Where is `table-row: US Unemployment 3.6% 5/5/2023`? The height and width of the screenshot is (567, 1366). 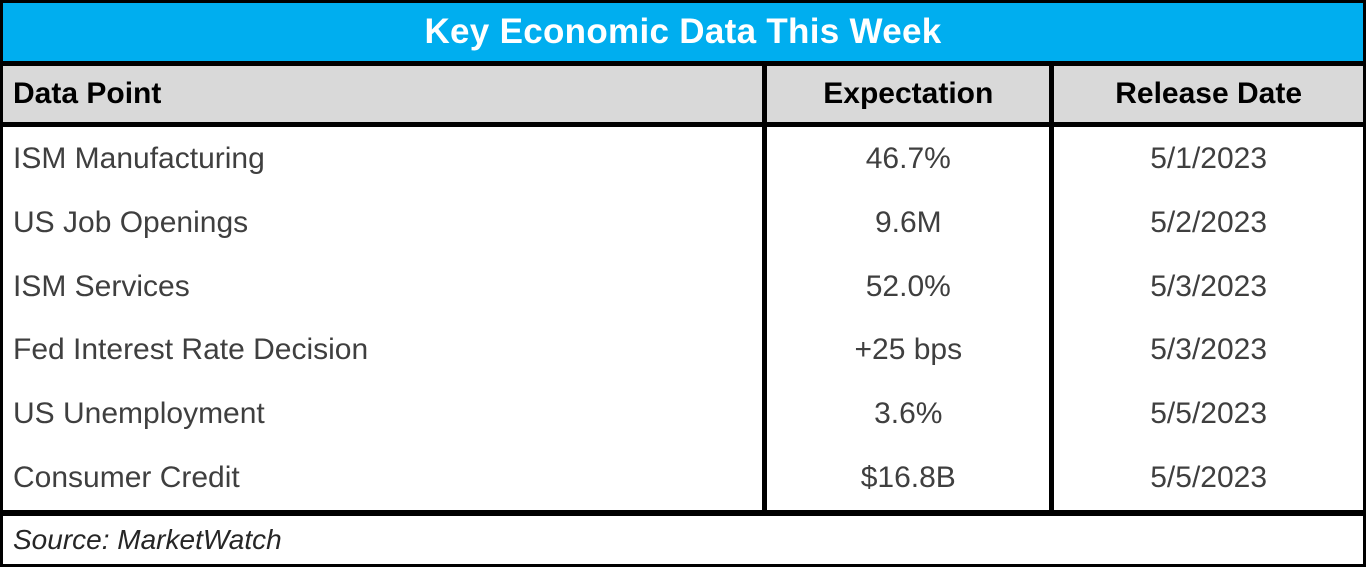 table-row: US Unemployment 3.6% 5/5/2023 is located at coordinates (683, 414).